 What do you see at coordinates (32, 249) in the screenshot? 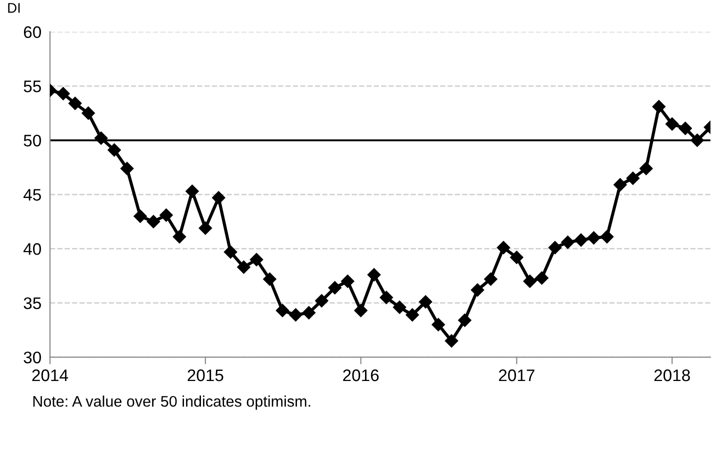
I see `y-tick-label: 40` at bounding box center [32, 249].